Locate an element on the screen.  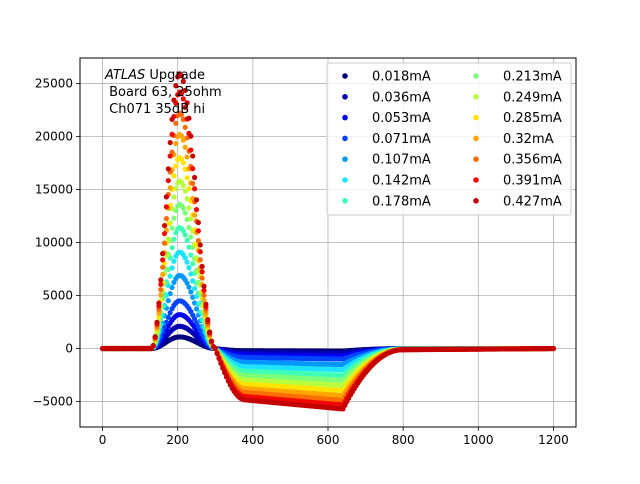
legend-entry: 0.071mA is located at coordinates (386, 139).